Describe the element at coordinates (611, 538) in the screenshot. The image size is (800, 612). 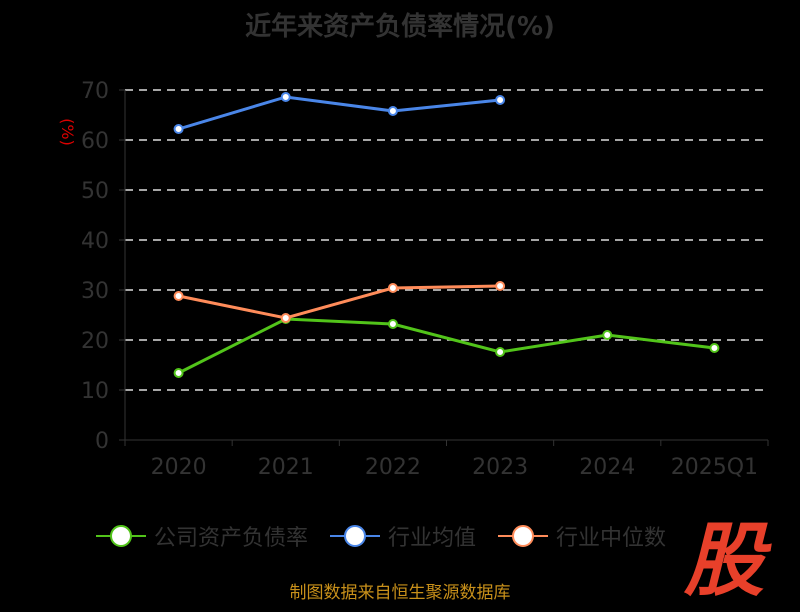
I see `legend-label: 行业中位数` at that location.